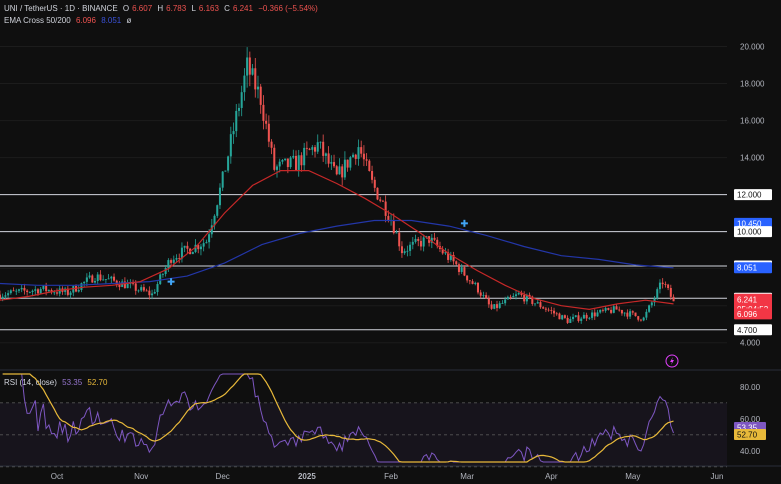  What do you see at coordinates (337, 252) in the screenshot?
I see `ema-200-line` at bounding box center [337, 252].